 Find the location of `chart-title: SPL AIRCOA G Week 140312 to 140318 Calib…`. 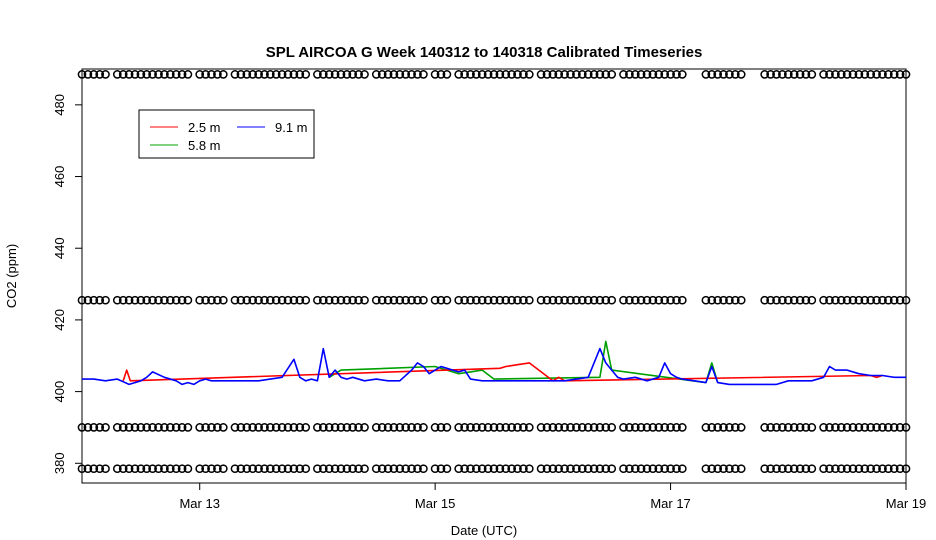

chart-title: SPL AIRCOA G Week 140312 to 140318 Calib… is located at coordinates (484, 52).